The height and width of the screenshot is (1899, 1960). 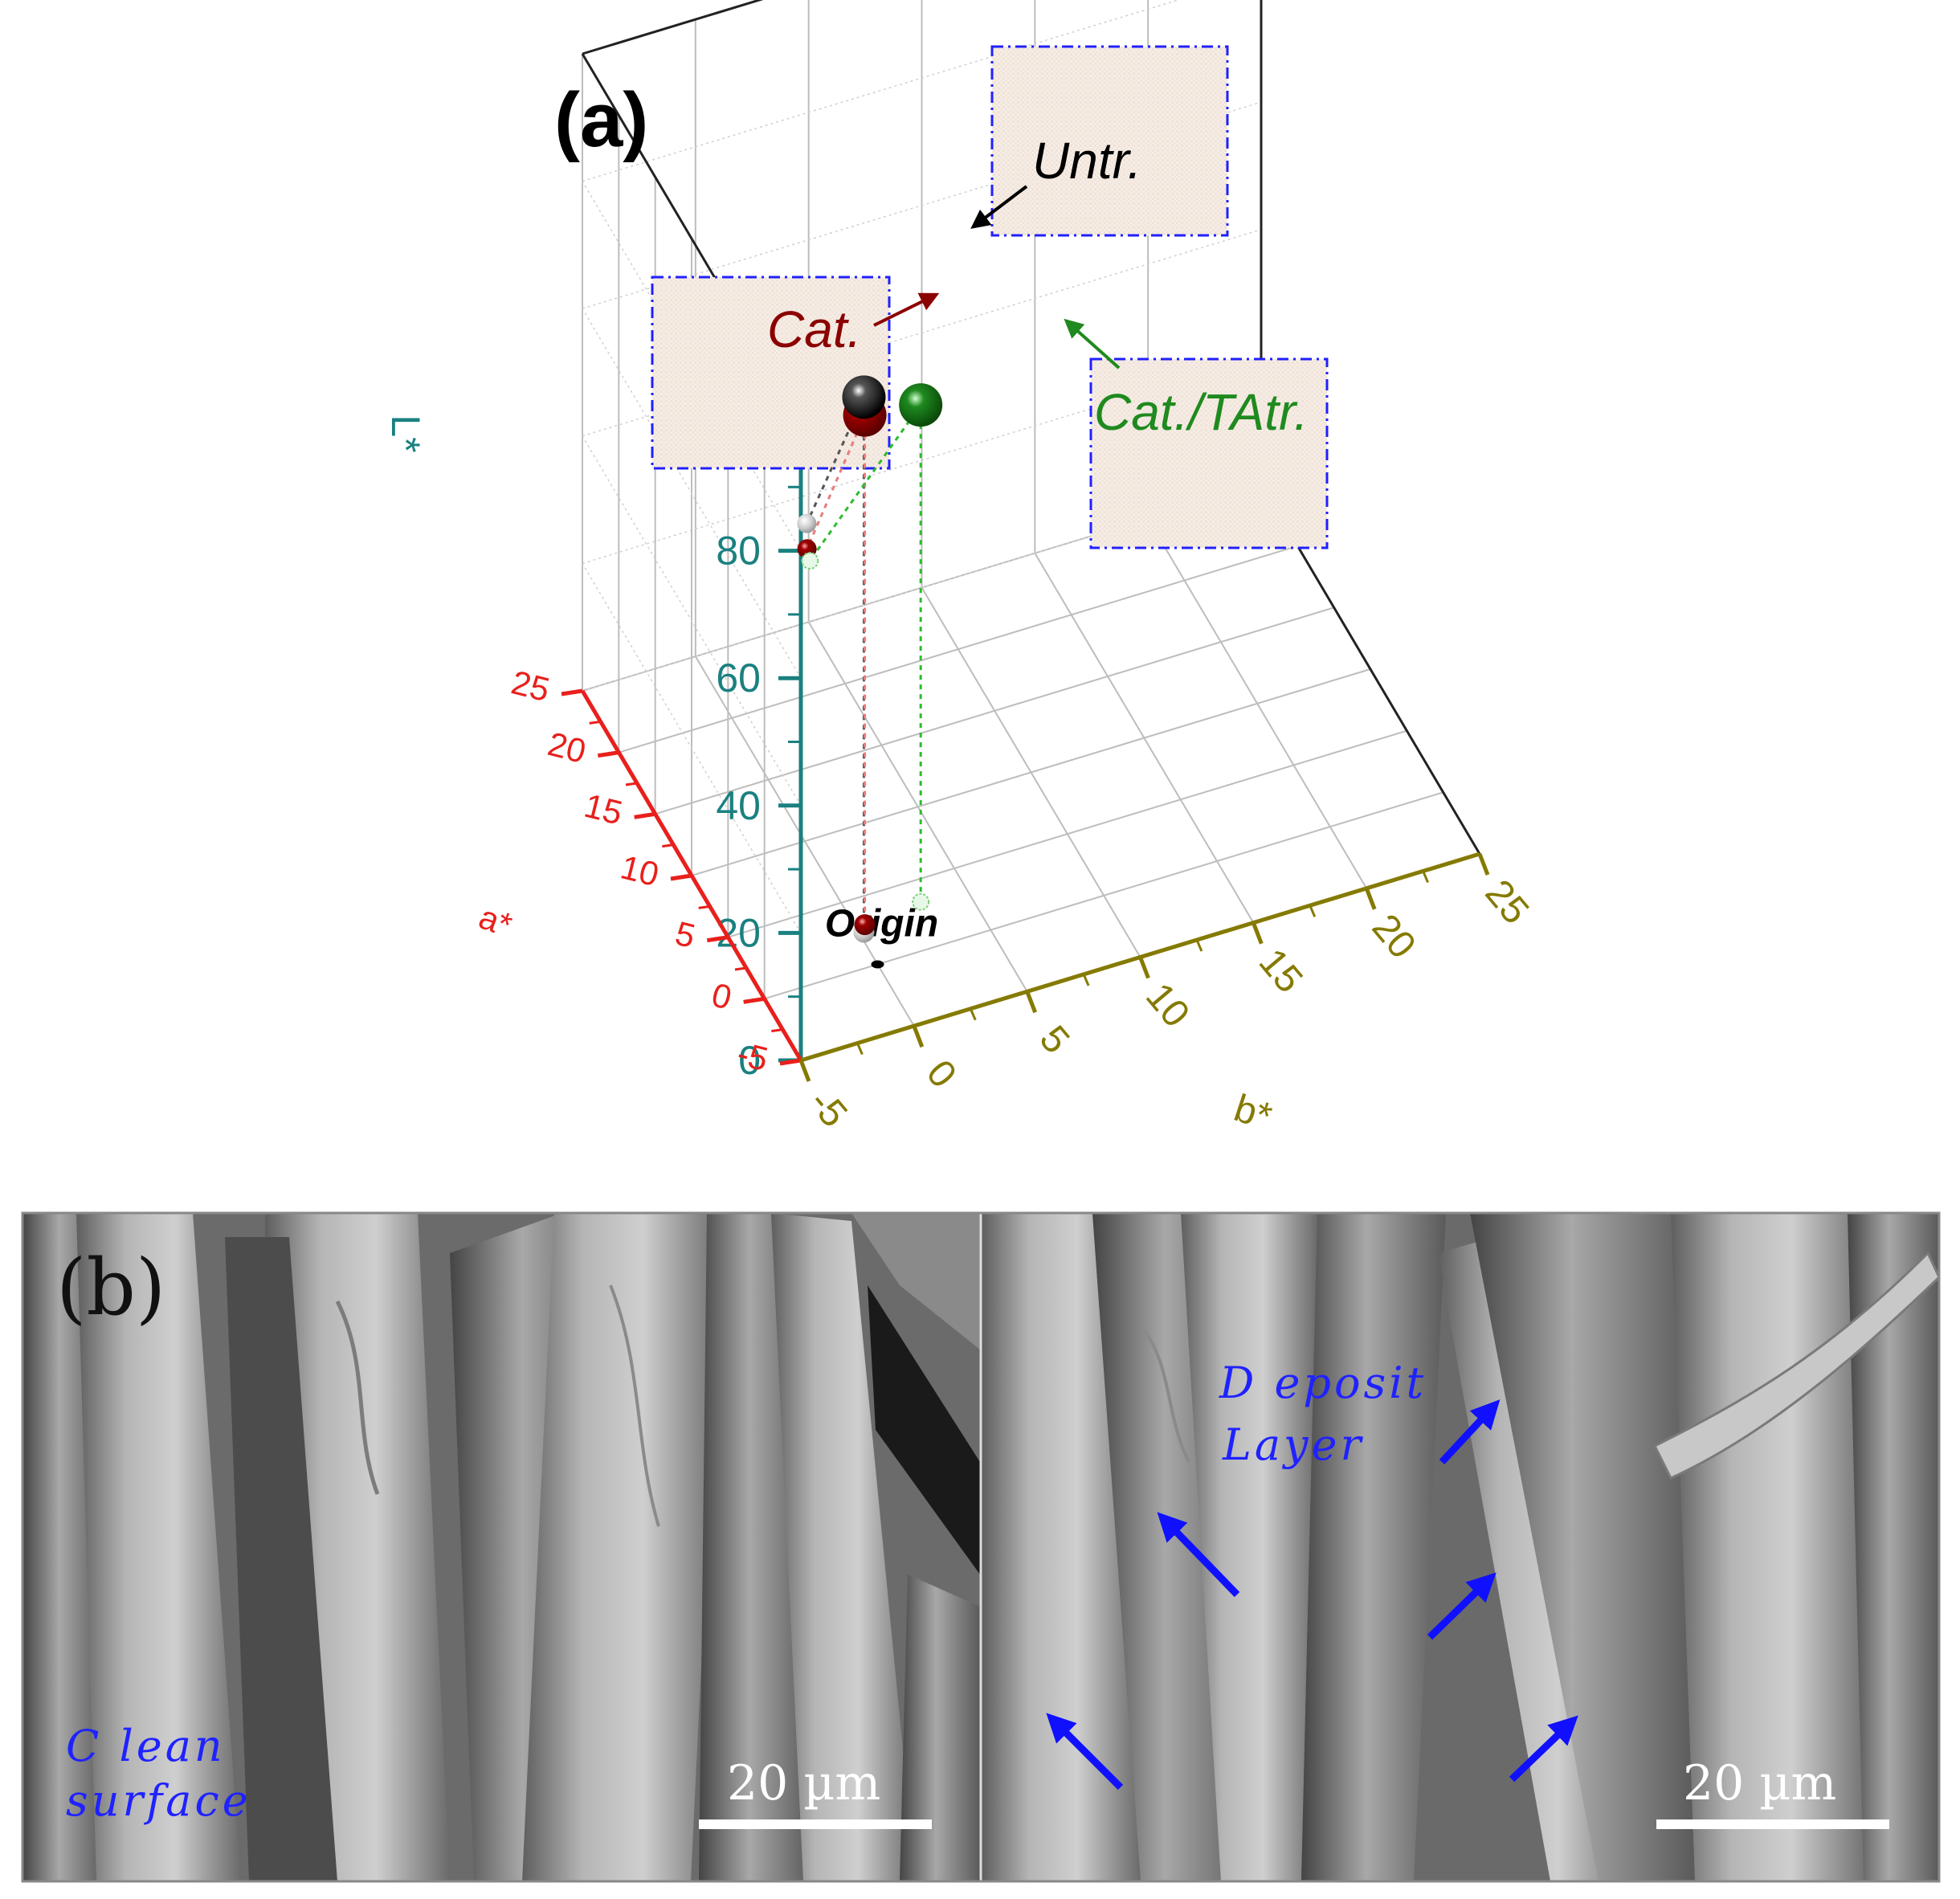 What do you see at coordinates (158, 1800) in the screenshot?
I see `clean-surface-label-line2: surface` at bounding box center [158, 1800].